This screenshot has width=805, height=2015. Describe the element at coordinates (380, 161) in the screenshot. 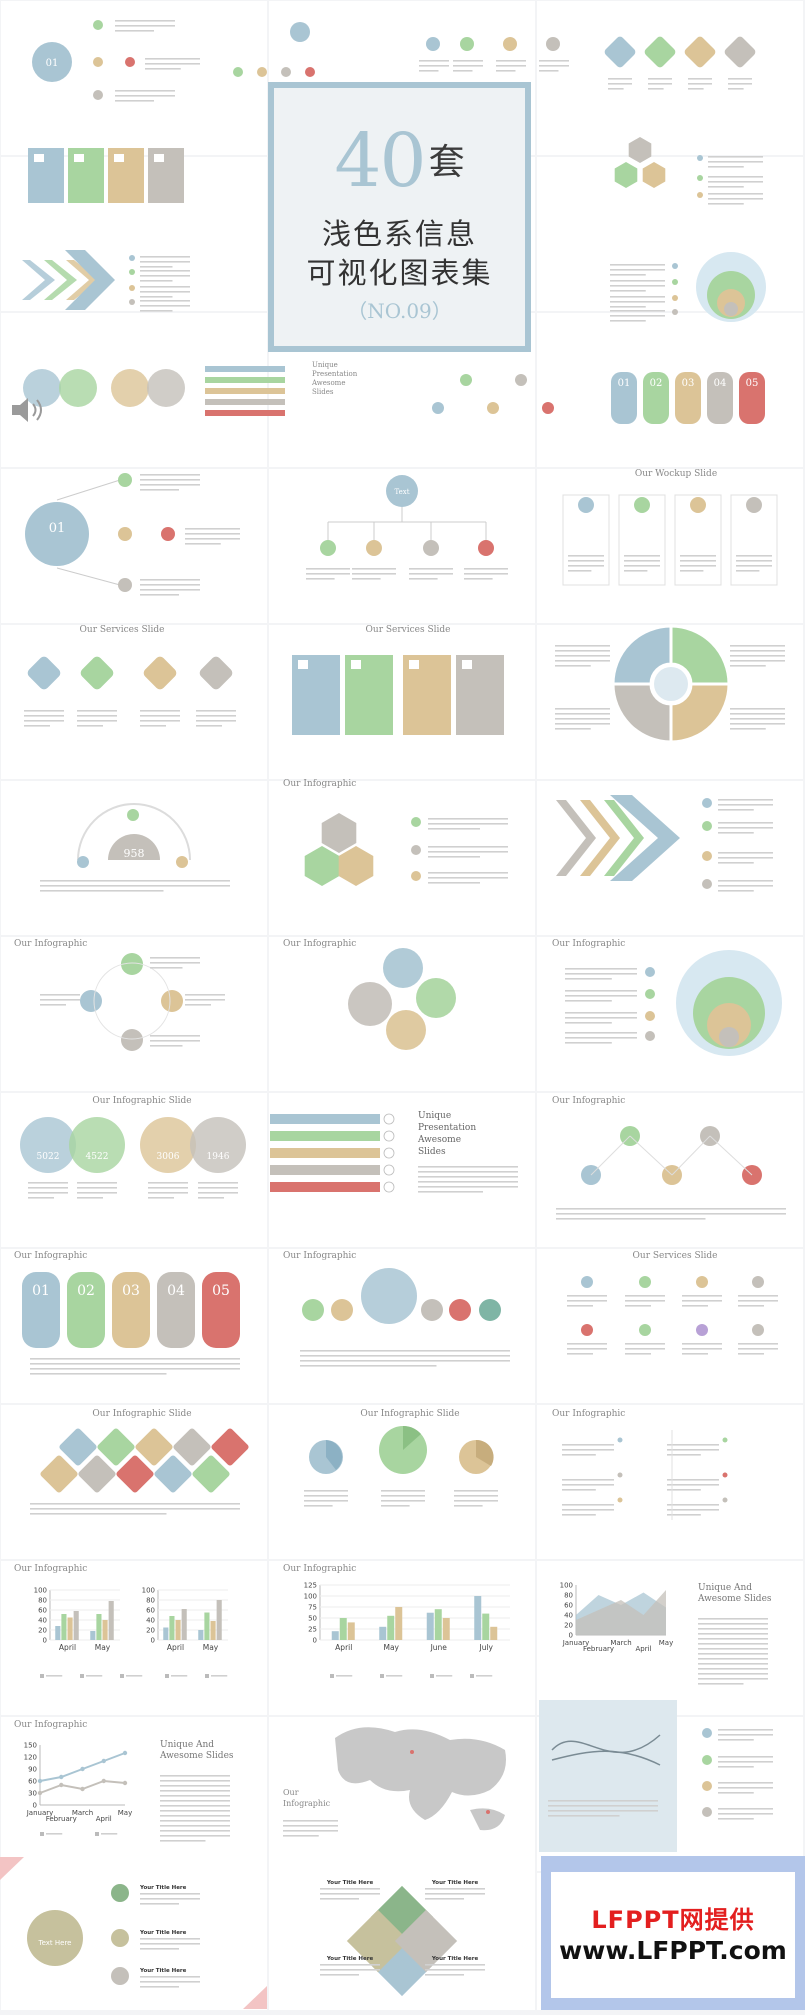

I see `cover-number: 40` at that location.